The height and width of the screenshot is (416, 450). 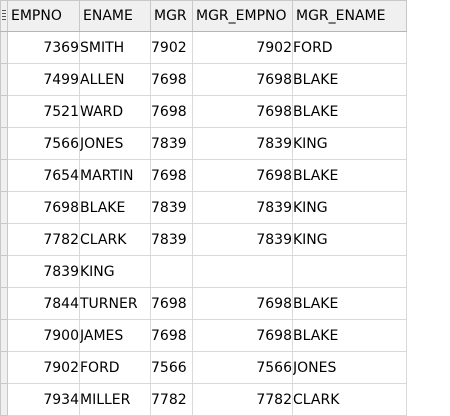 I want to click on table-row: 7934 MILLER 7782 7782 CLARK, so click(x=203, y=399).